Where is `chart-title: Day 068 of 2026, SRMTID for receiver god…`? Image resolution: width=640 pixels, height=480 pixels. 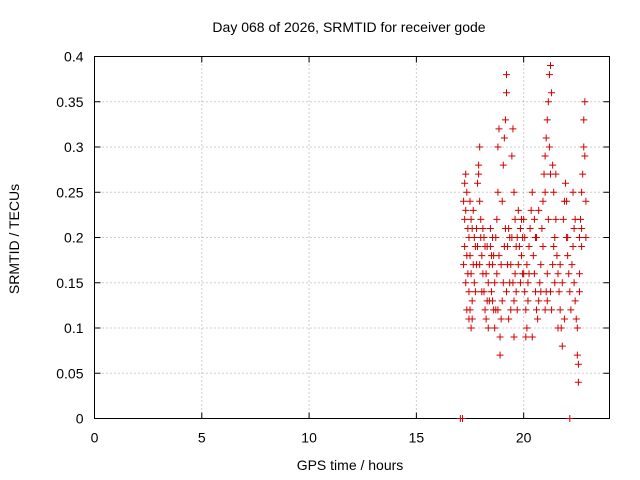 chart-title: Day 068 of 2026, SRMTID for receiver god… is located at coordinates (348, 27).